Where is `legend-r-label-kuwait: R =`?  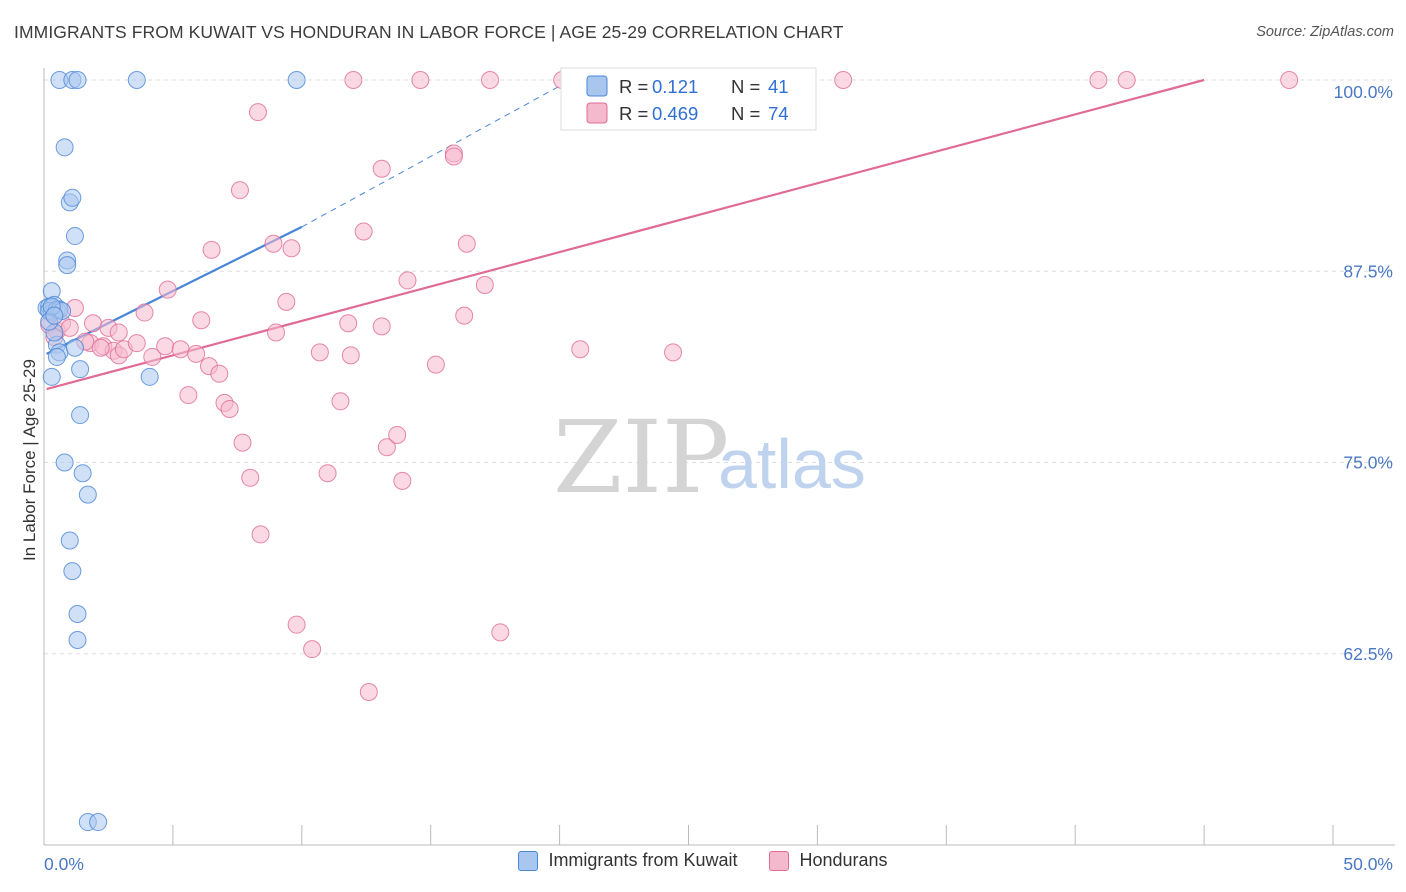 legend-r-label-kuwait: R = is located at coordinates (633, 86).